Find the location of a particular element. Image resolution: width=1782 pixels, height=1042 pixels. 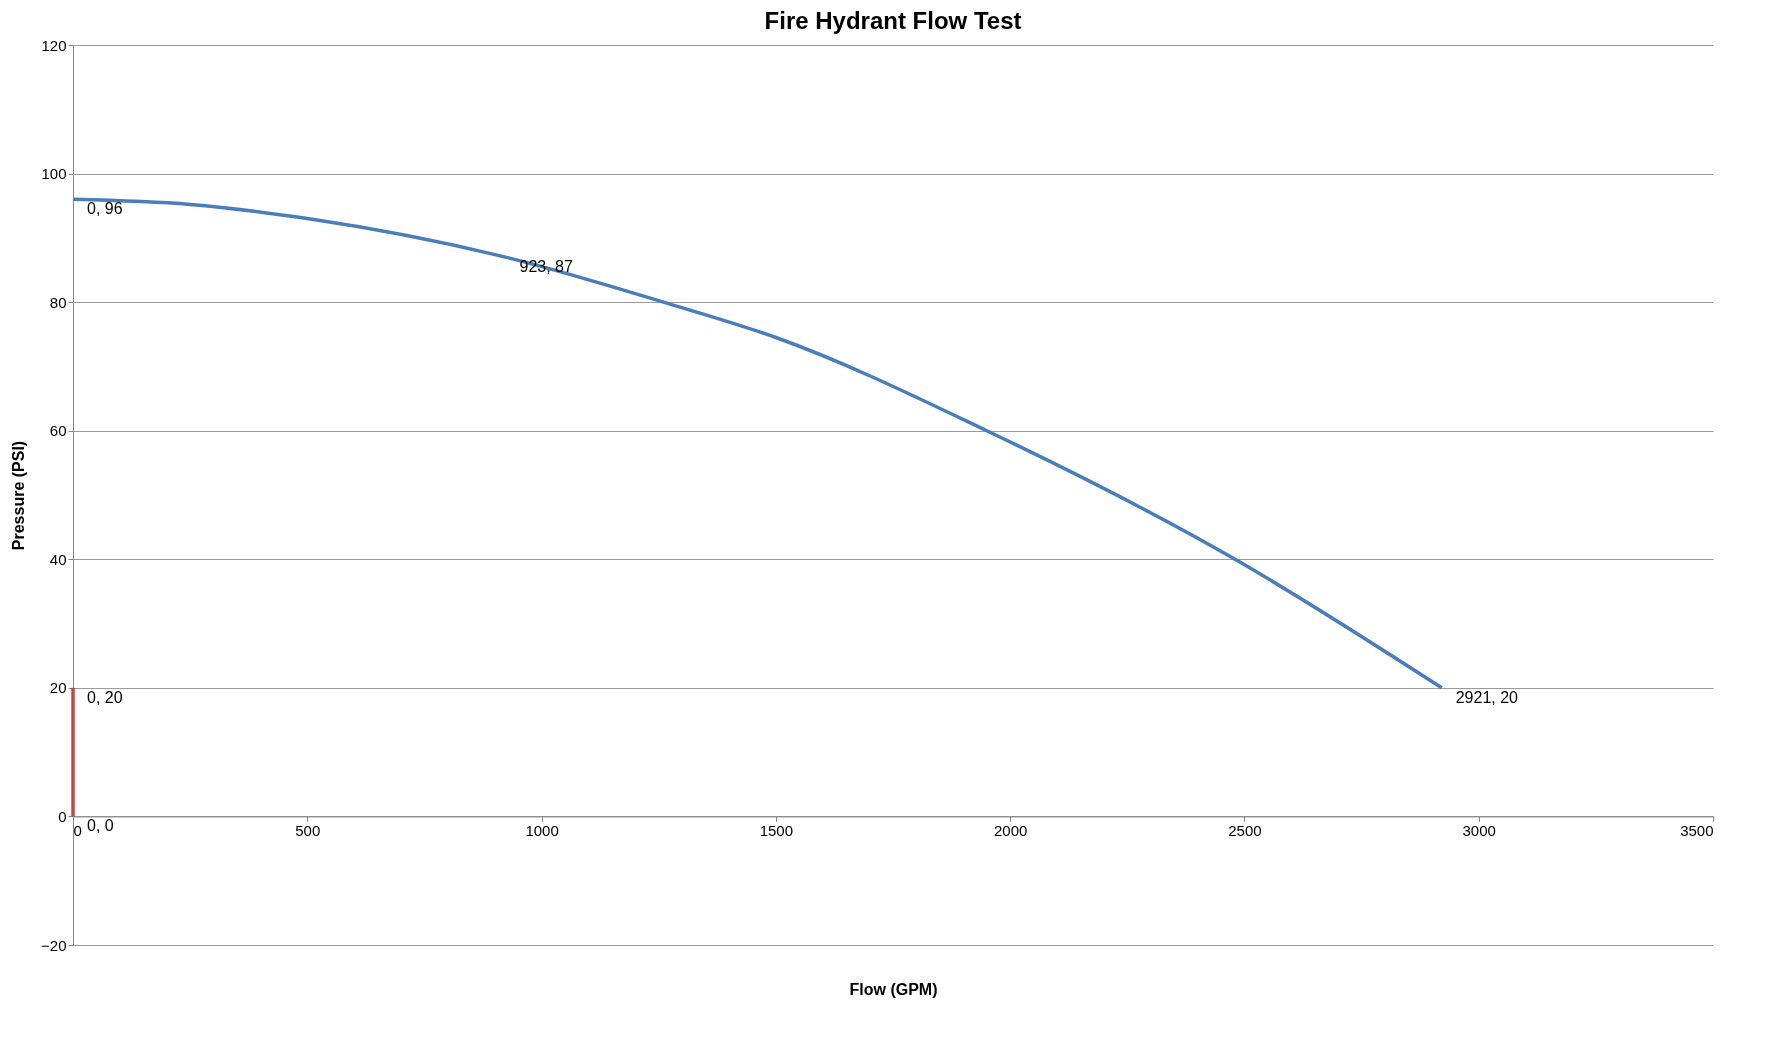

x-tick-label: 1000 is located at coordinates (542, 830).